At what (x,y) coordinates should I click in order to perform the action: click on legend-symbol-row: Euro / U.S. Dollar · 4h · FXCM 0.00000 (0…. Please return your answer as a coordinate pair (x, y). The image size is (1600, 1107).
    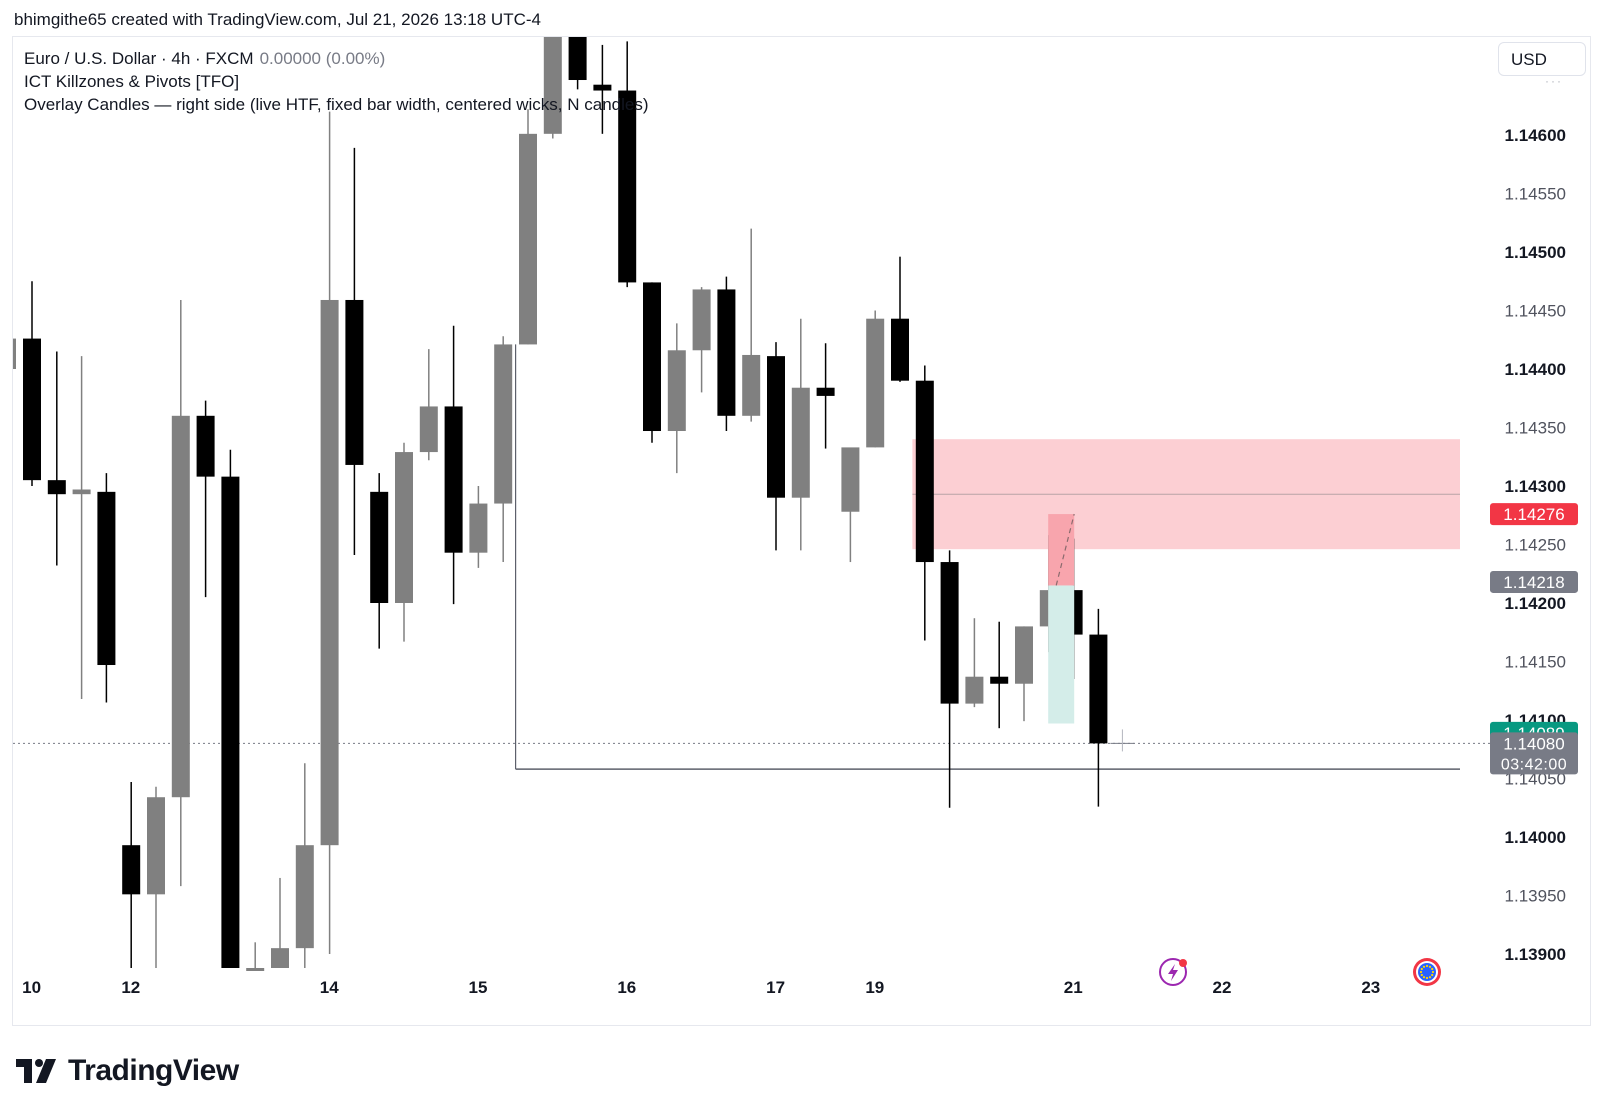
    Looking at the image, I should click on (336, 58).